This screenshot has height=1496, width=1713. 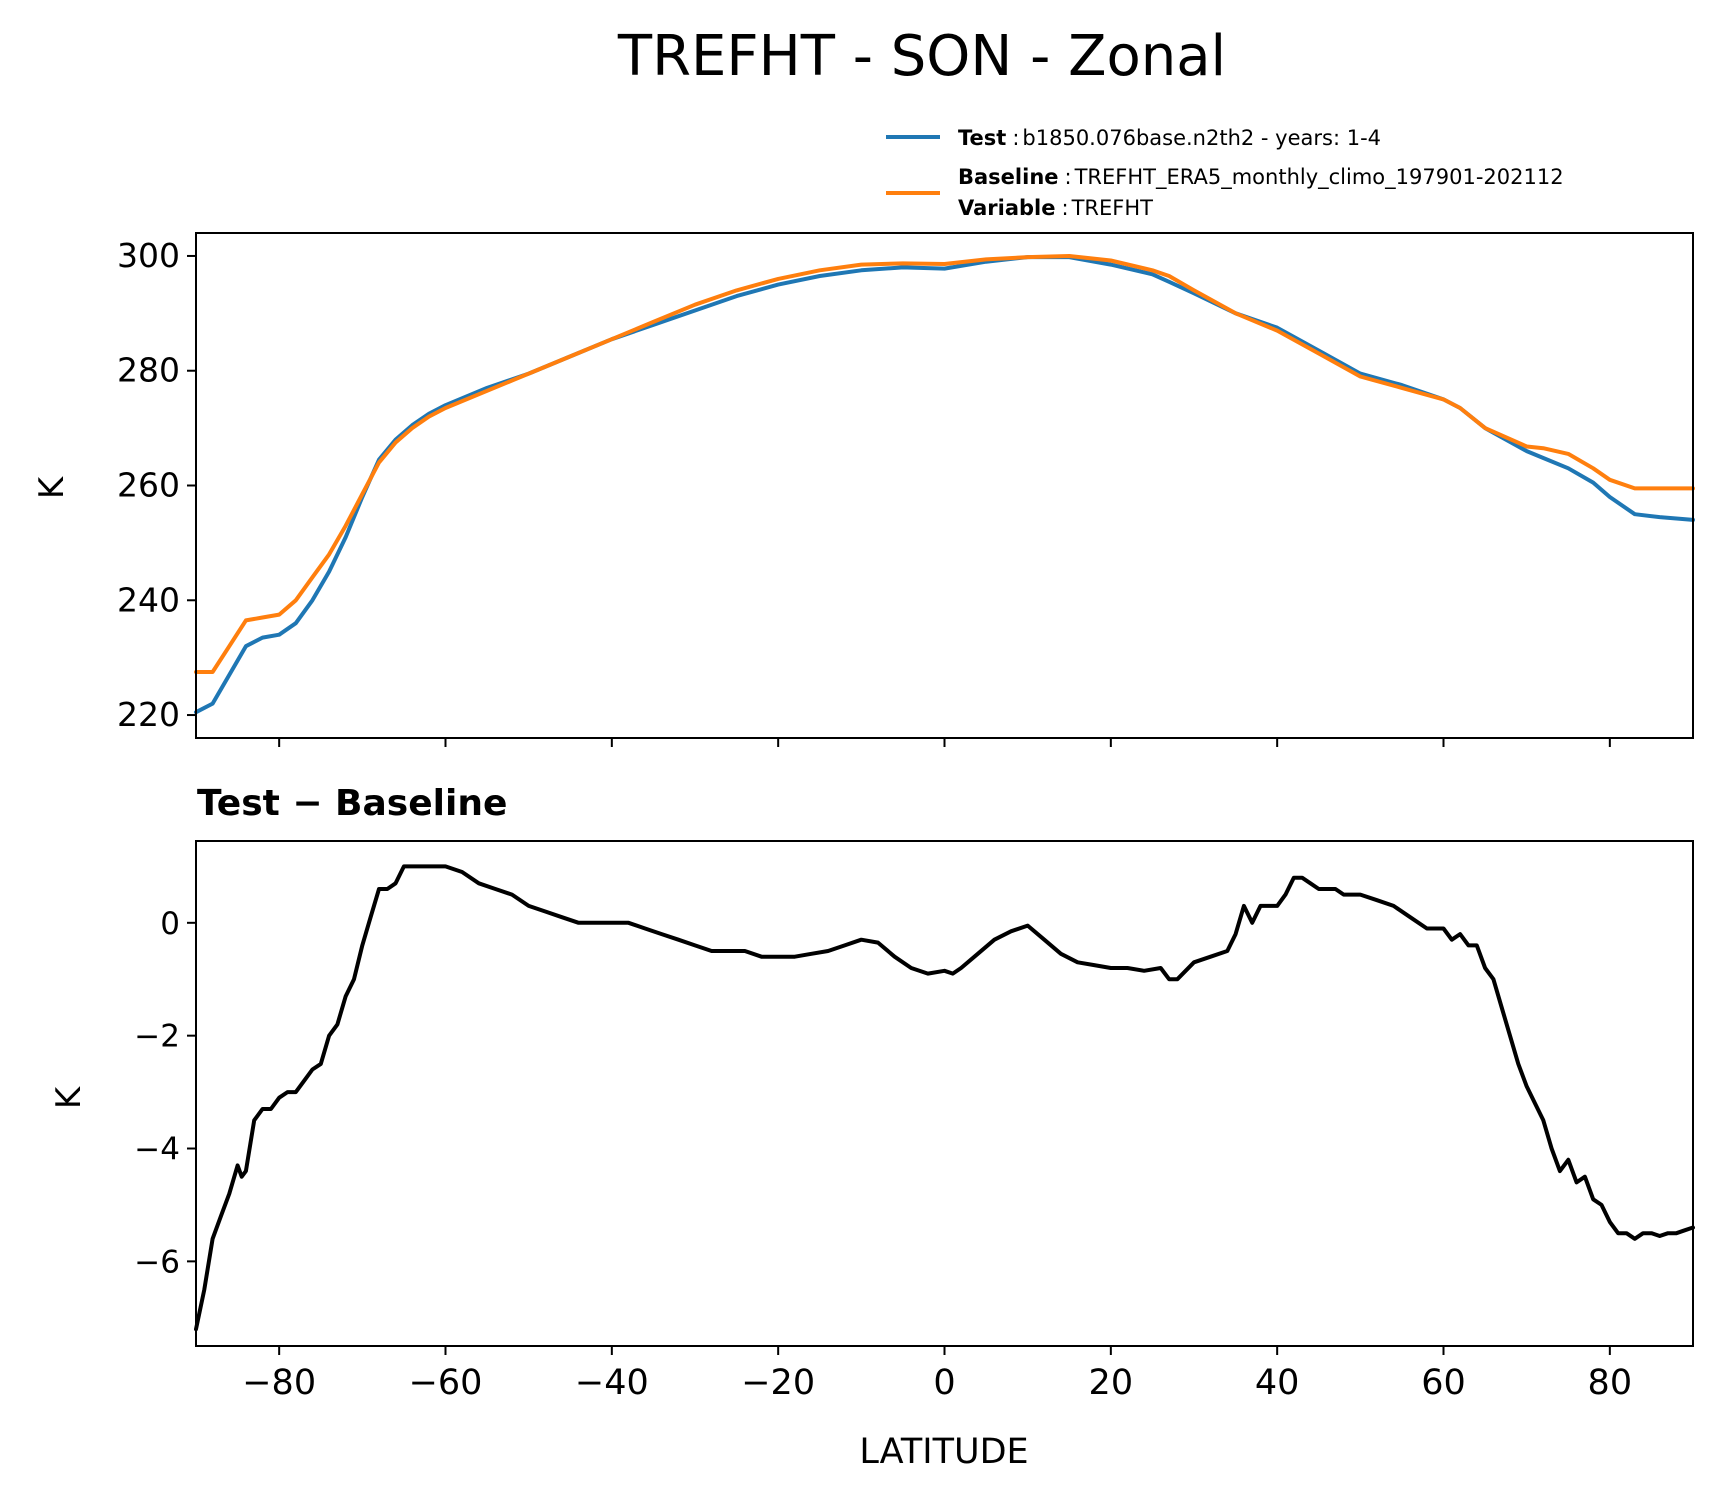 What do you see at coordinates (69, 1097) in the screenshot?
I see `bottom-y-axis-label: K` at bounding box center [69, 1097].